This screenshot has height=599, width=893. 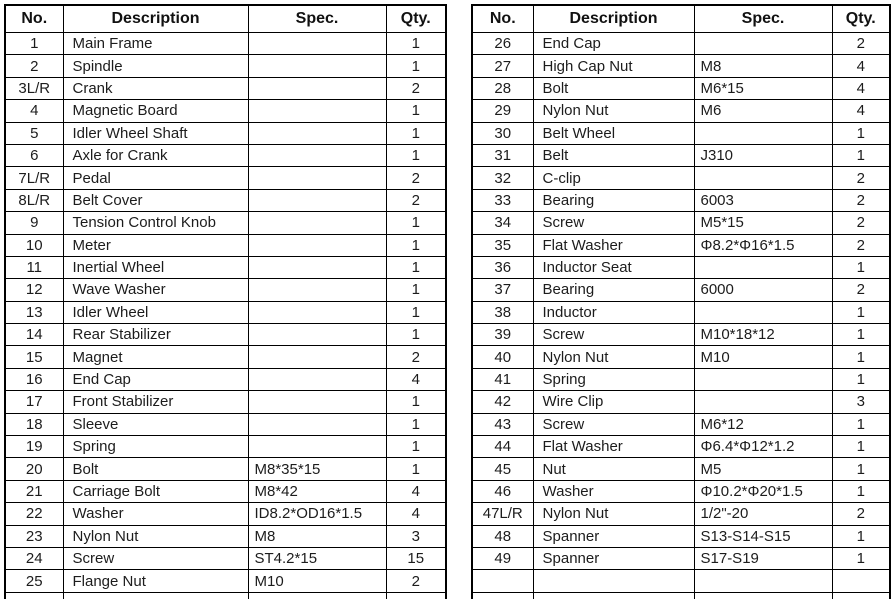 What do you see at coordinates (502, 133) in the screenshot?
I see `cell-no: 30` at bounding box center [502, 133].